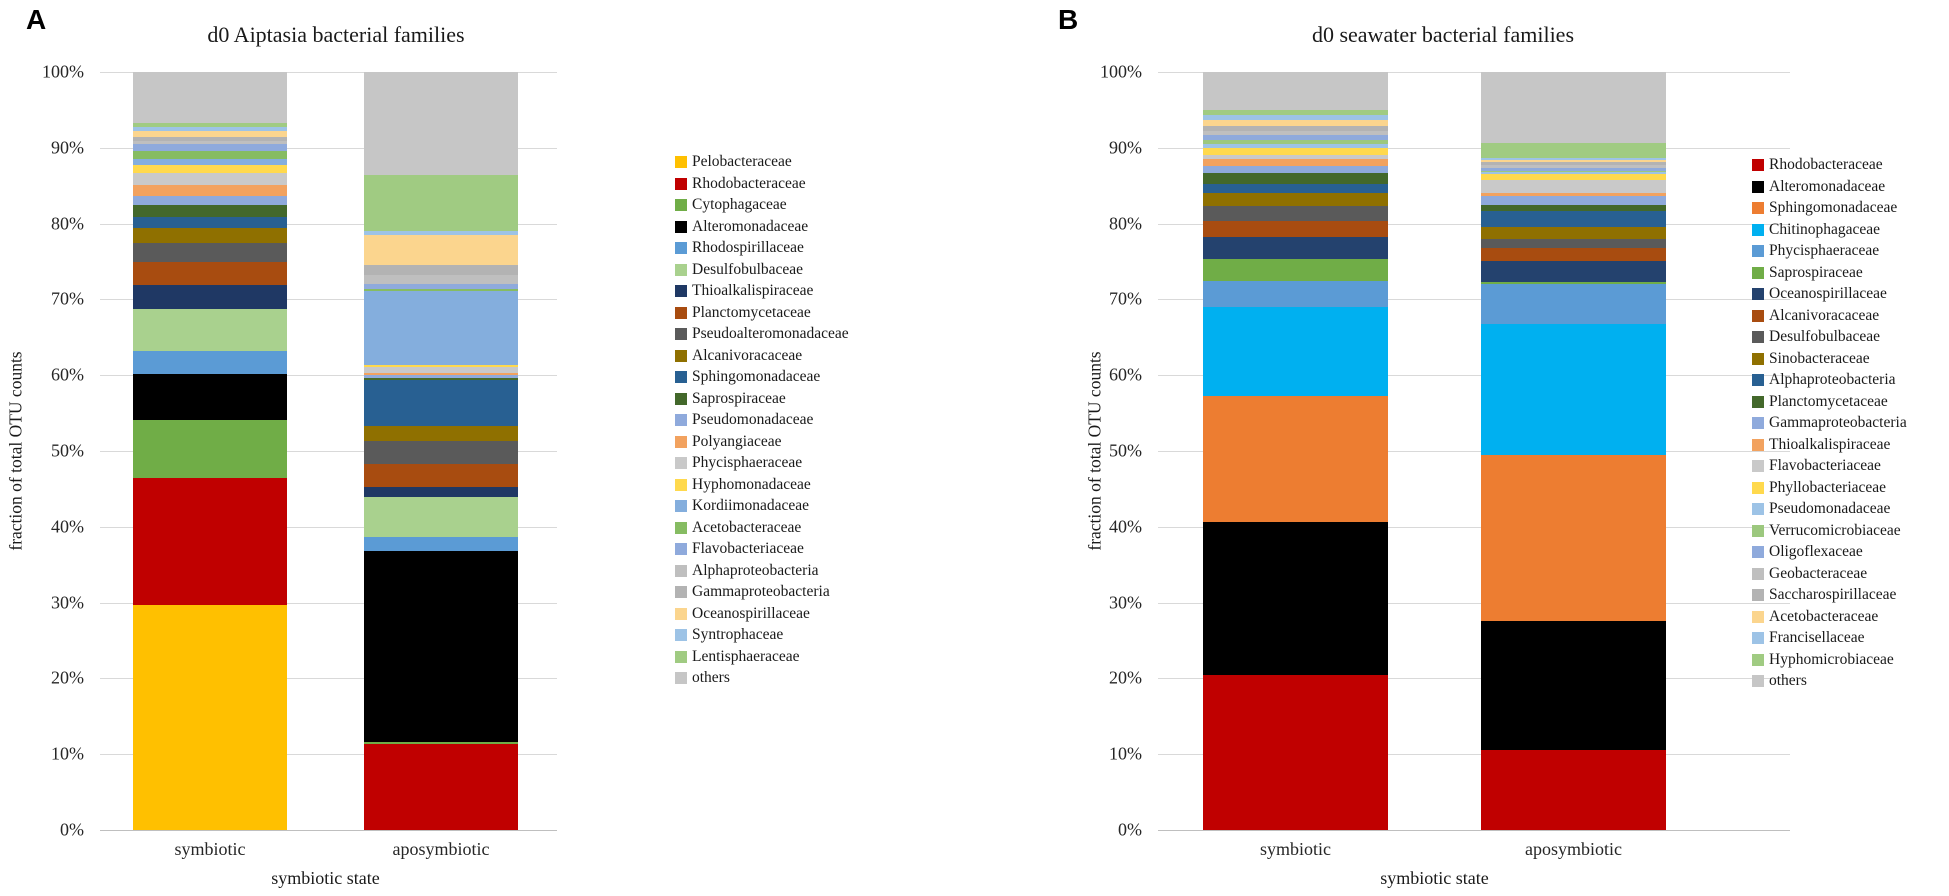  Describe the element at coordinates (1573, 107) in the screenshot. I see `bar-segment-others` at that location.